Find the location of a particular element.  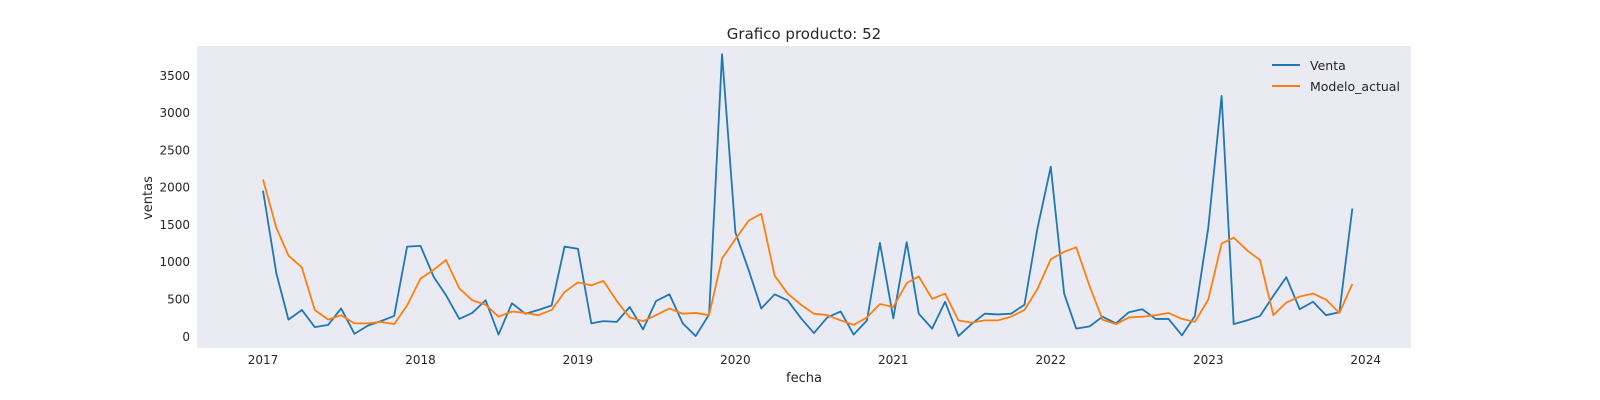

y-tick-label: 2500 is located at coordinates (174, 150).